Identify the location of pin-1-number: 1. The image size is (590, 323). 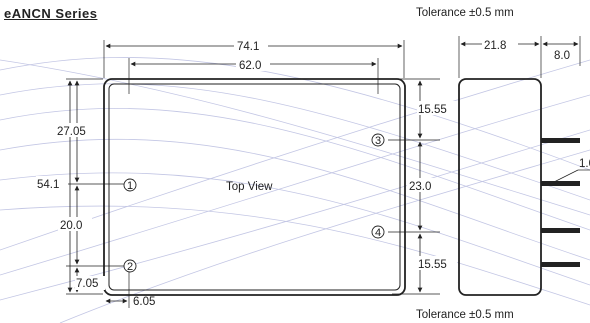
(130, 186).